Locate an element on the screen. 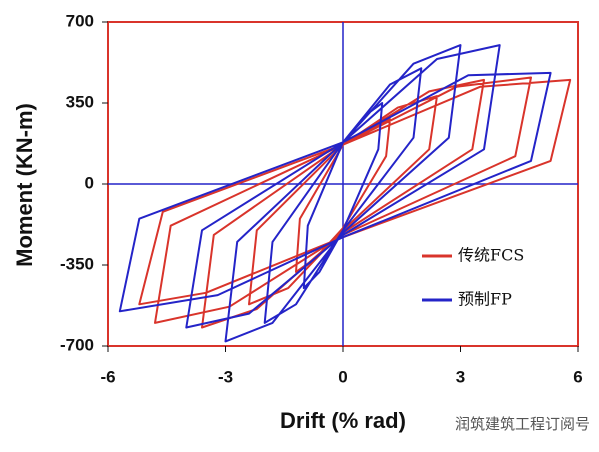  y-axis-title: Moment (KN-m) is located at coordinates (24, 185).